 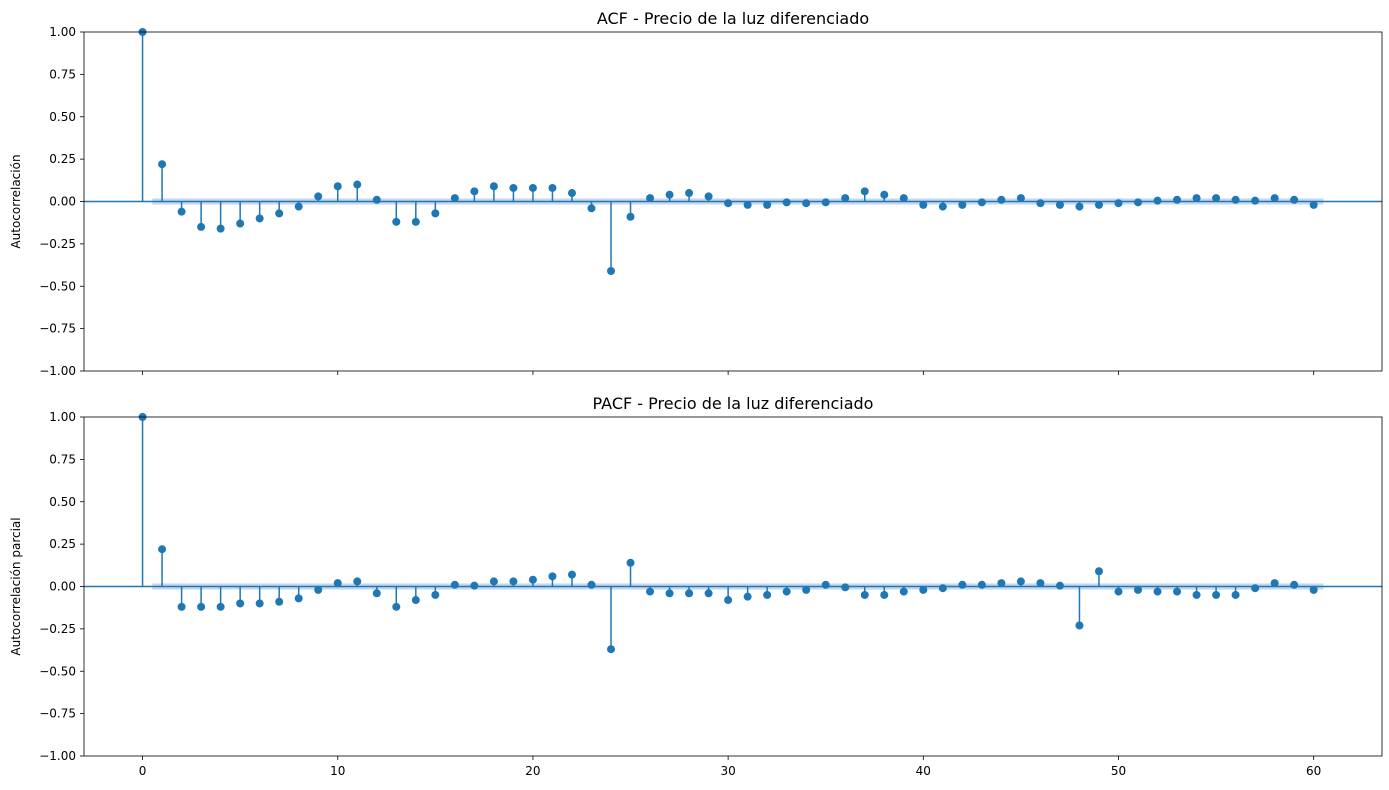 What do you see at coordinates (57, 244) in the screenshot?
I see `acf-y-tick-label-3: −0.25` at bounding box center [57, 244].